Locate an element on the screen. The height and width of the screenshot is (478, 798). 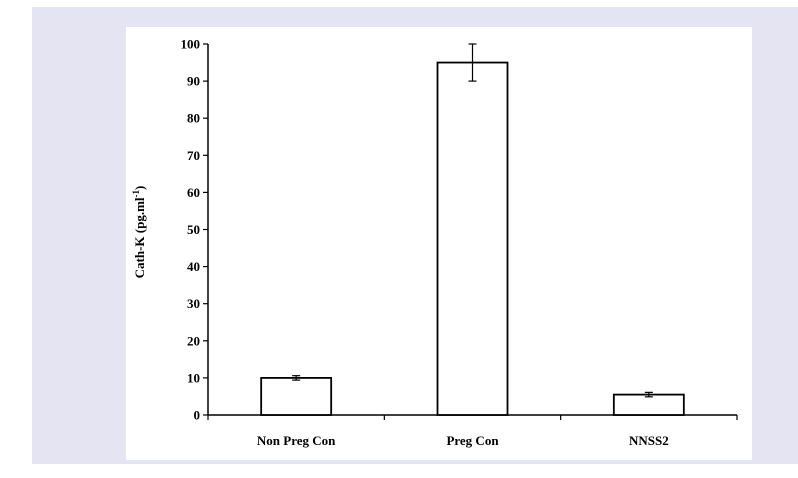
x-category-label: NNSS2 is located at coordinates (649, 440).